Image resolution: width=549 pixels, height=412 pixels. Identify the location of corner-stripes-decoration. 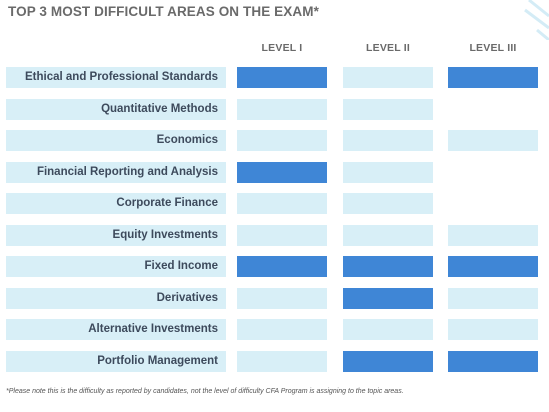
(536, 20).